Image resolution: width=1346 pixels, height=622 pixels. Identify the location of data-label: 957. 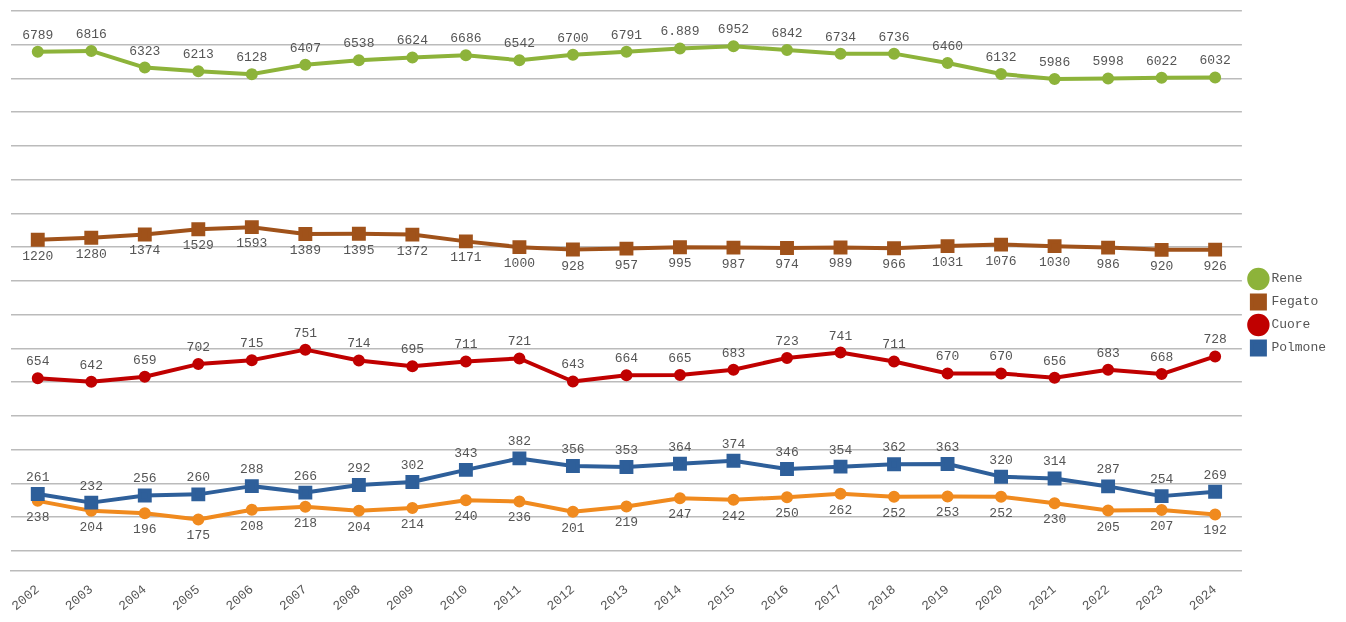
(626, 265).